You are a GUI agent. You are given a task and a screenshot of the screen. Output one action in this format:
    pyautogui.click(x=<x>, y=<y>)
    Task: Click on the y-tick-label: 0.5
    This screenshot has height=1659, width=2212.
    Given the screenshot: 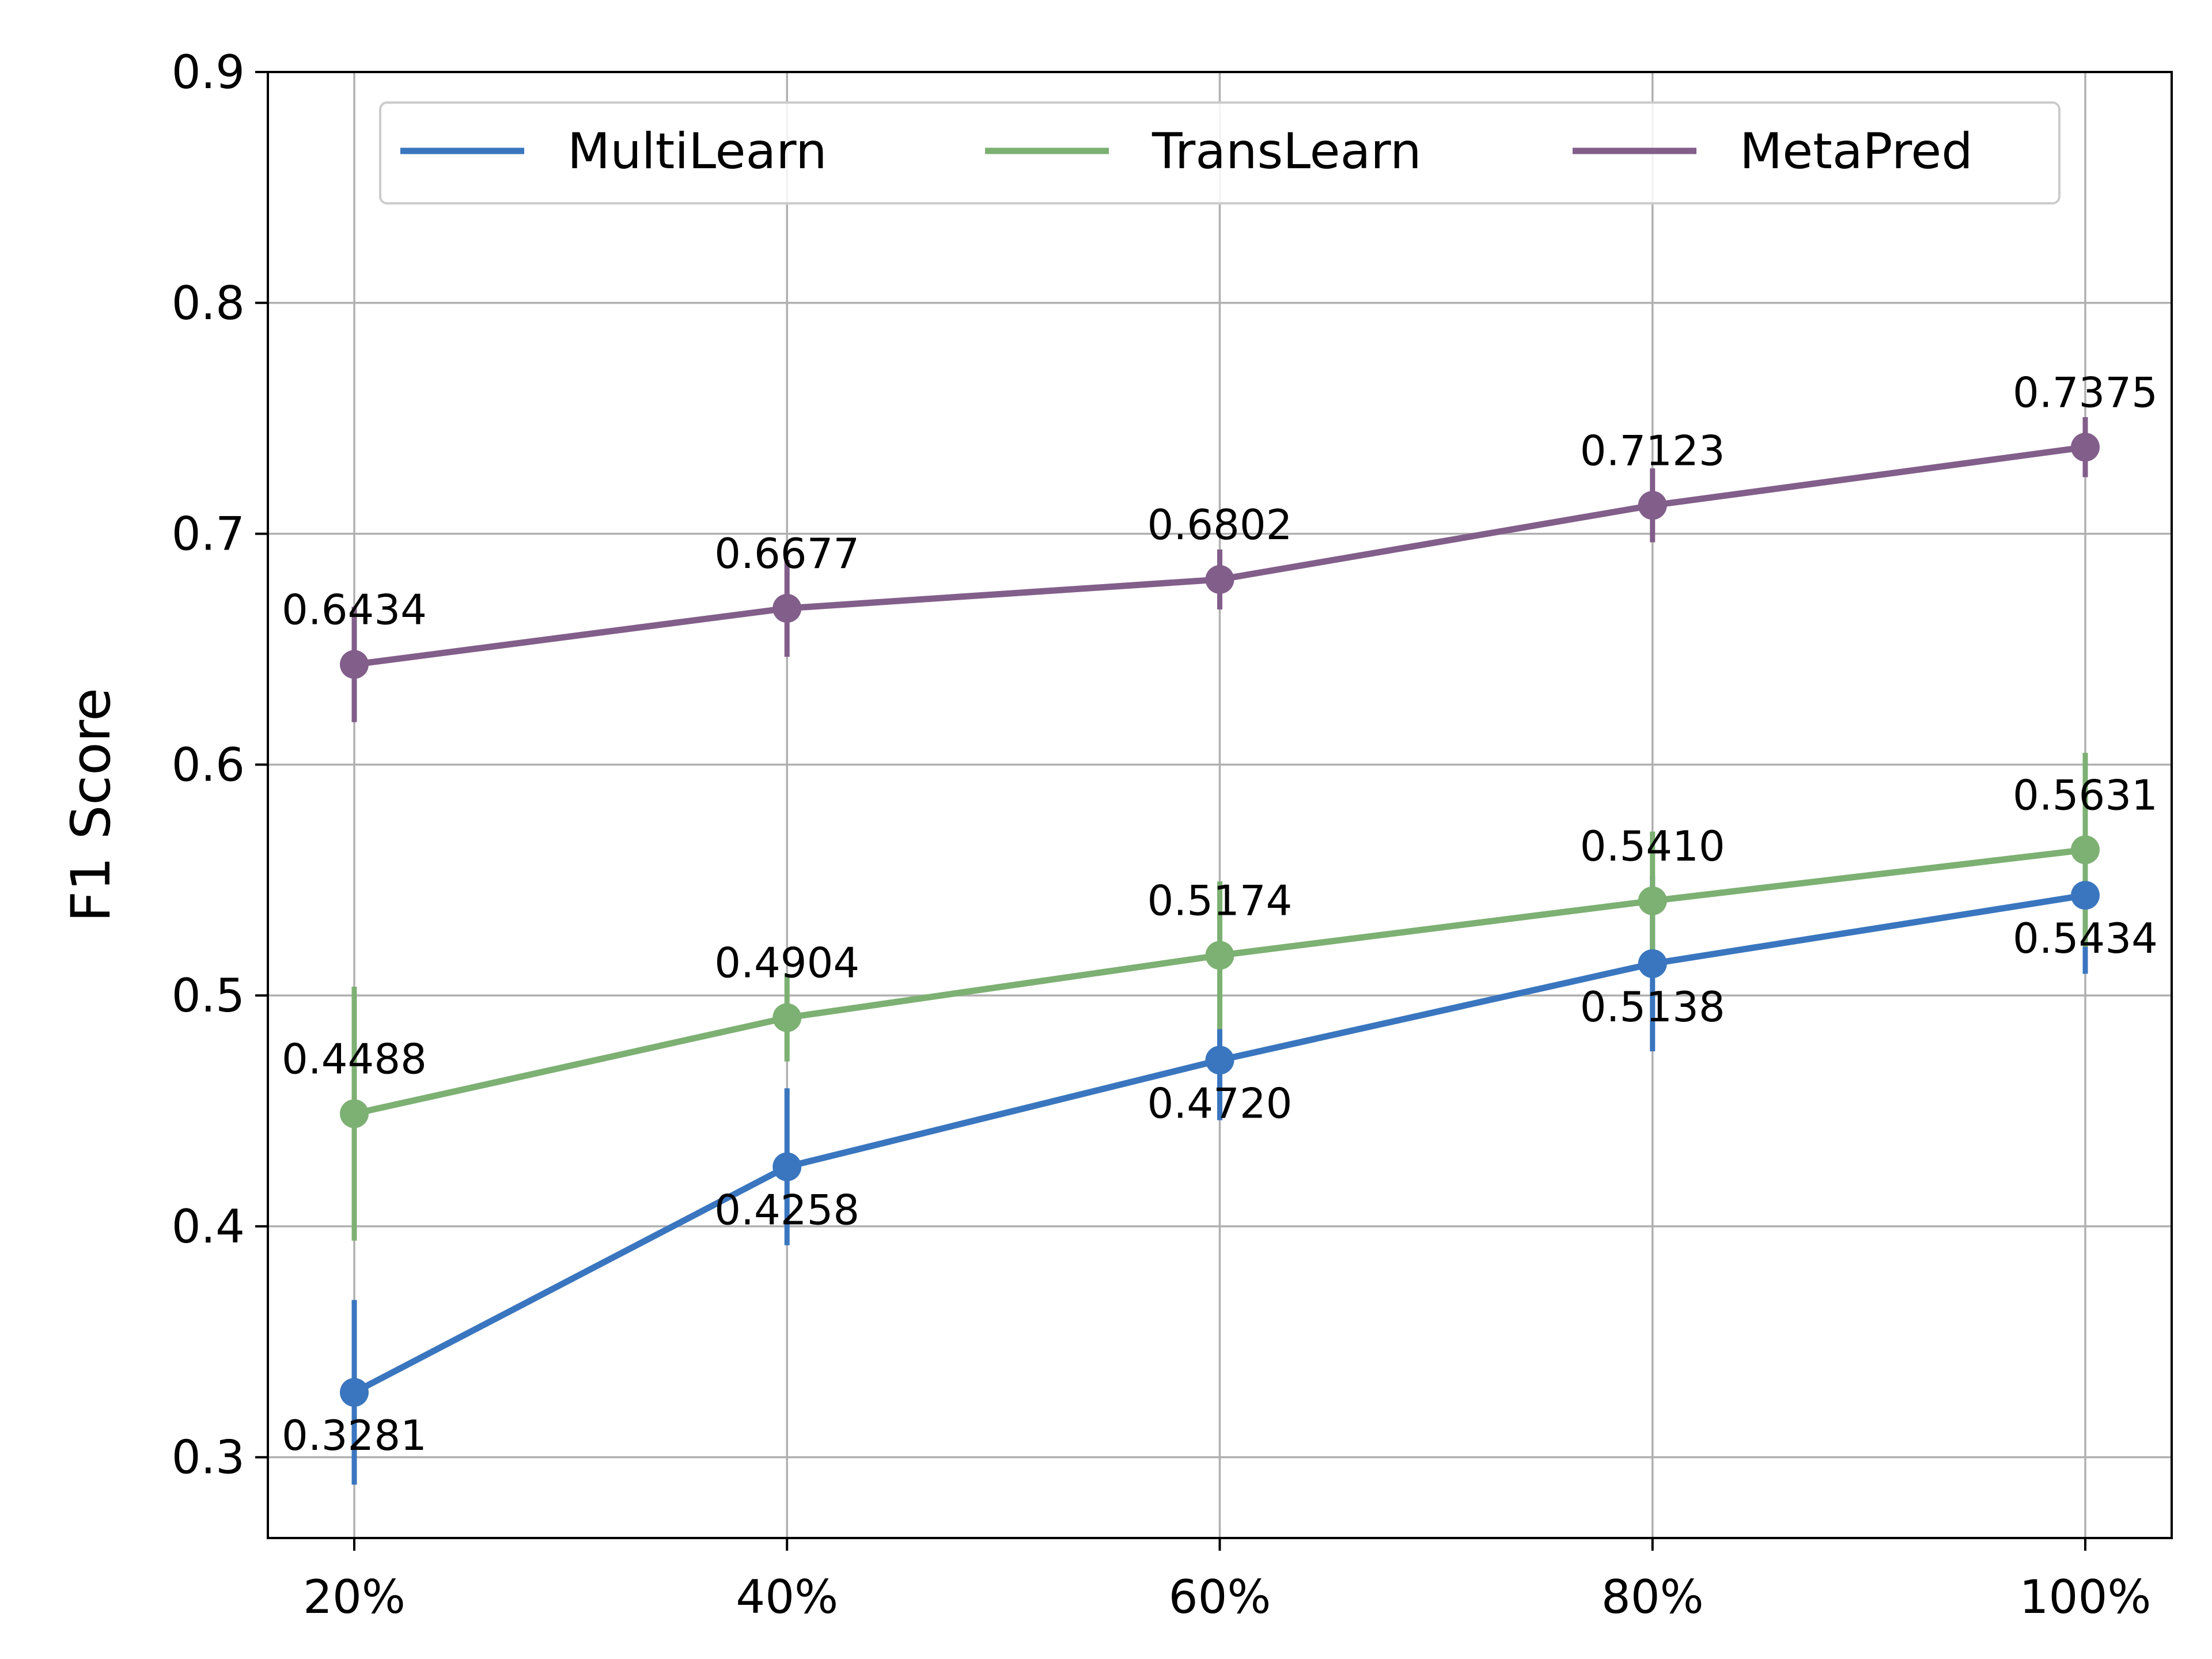 What is the action you would take?
    pyautogui.click(x=208, y=995)
    